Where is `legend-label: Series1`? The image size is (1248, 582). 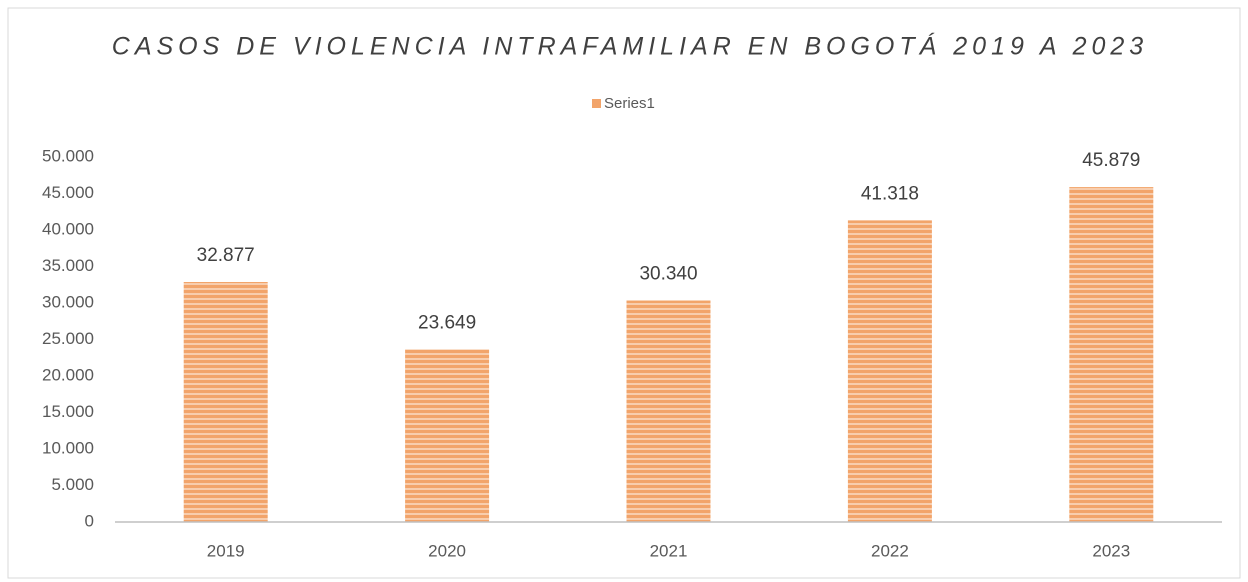
legend-label: Series1 is located at coordinates (629, 103).